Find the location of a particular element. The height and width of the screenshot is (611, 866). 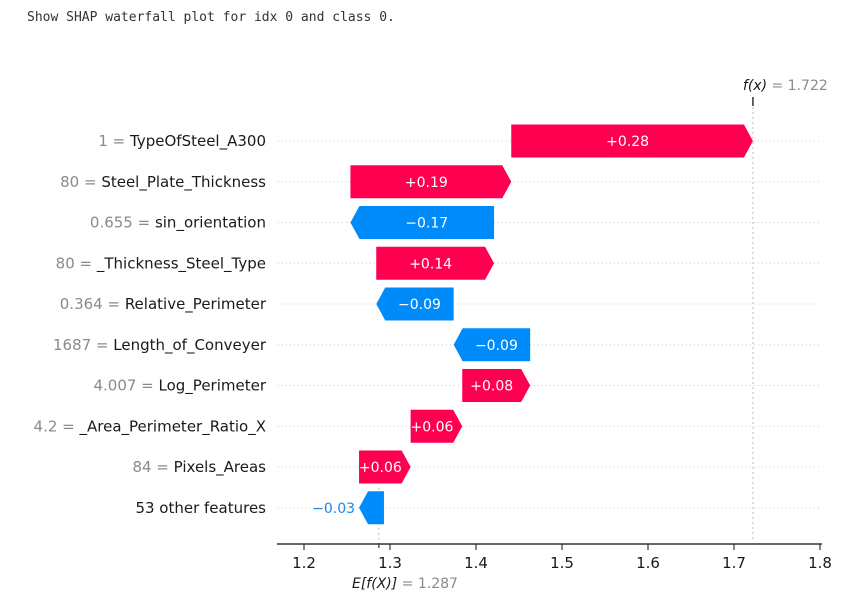

feature-label: 0.655 = sin_orientation is located at coordinates (178, 223).